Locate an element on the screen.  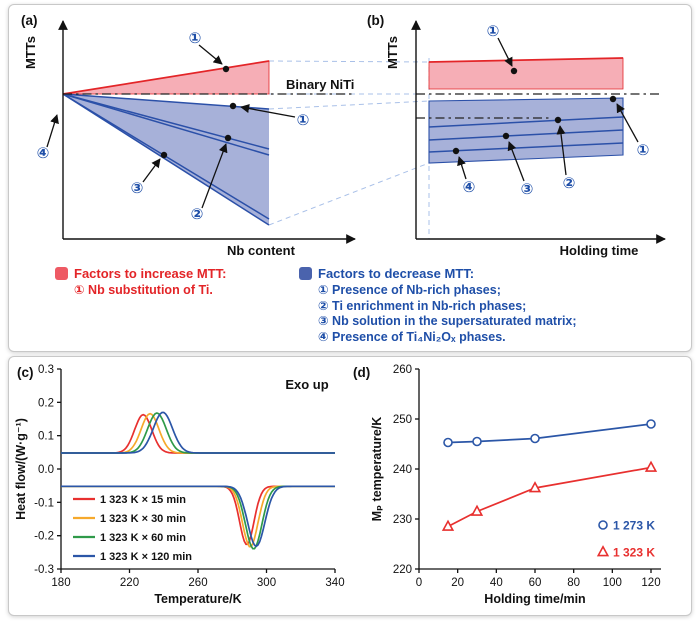
y-tick-label: 0.1 is located at coordinates (46, 437).